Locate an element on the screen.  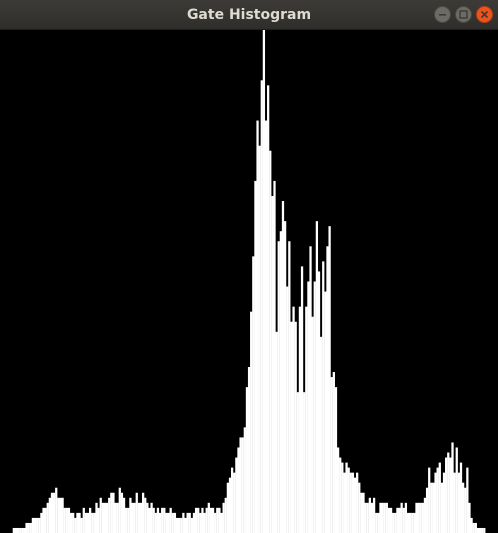
title-bar: Gate Histogram is located at coordinates (249, 15).